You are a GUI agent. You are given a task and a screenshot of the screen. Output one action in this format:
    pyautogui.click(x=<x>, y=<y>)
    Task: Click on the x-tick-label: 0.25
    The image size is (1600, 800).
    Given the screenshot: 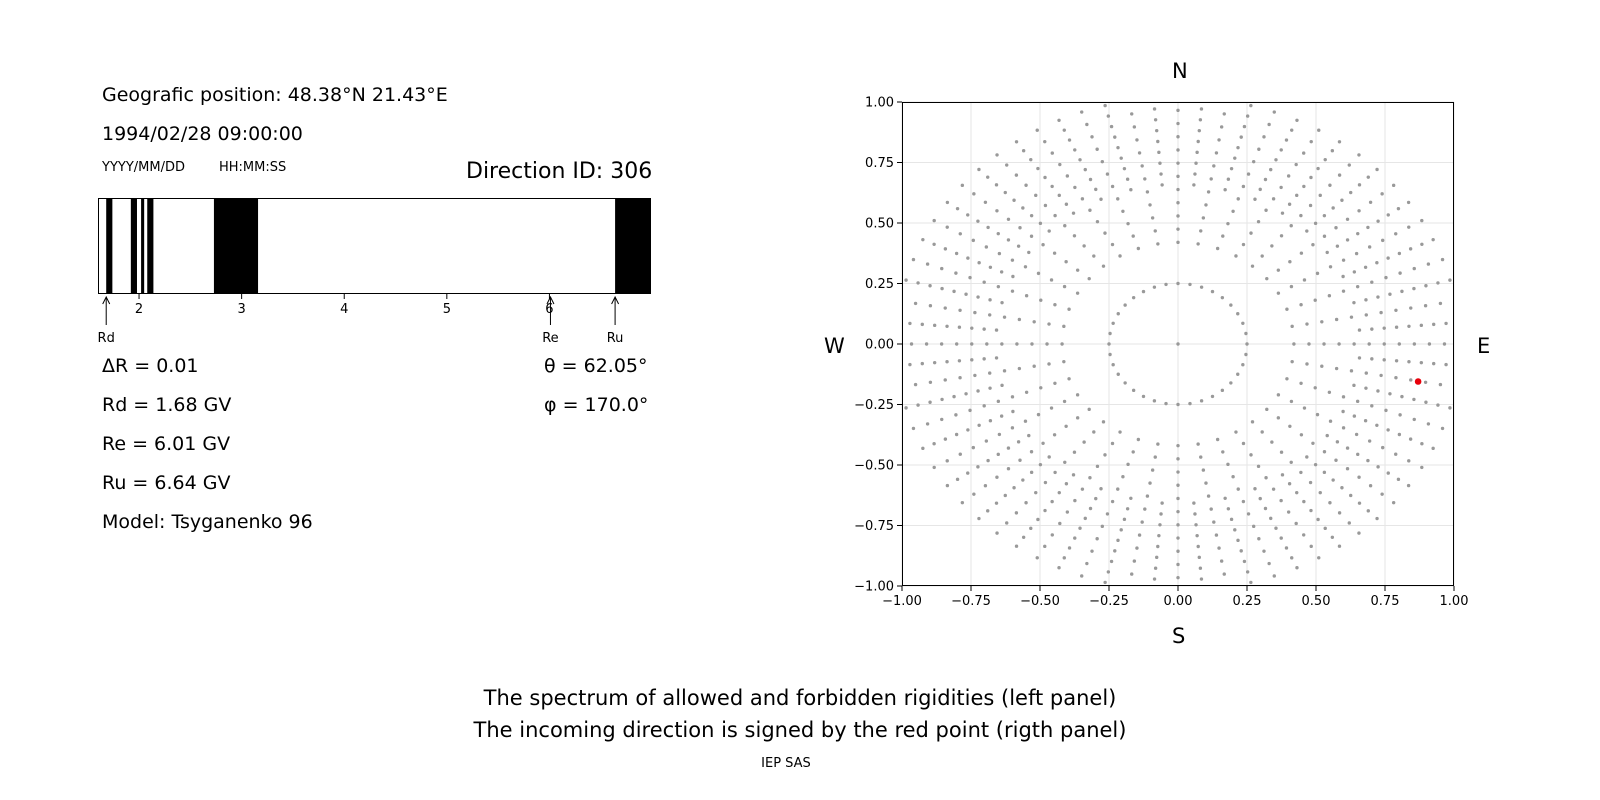 What is the action you would take?
    pyautogui.click(x=1247, y=601)
    